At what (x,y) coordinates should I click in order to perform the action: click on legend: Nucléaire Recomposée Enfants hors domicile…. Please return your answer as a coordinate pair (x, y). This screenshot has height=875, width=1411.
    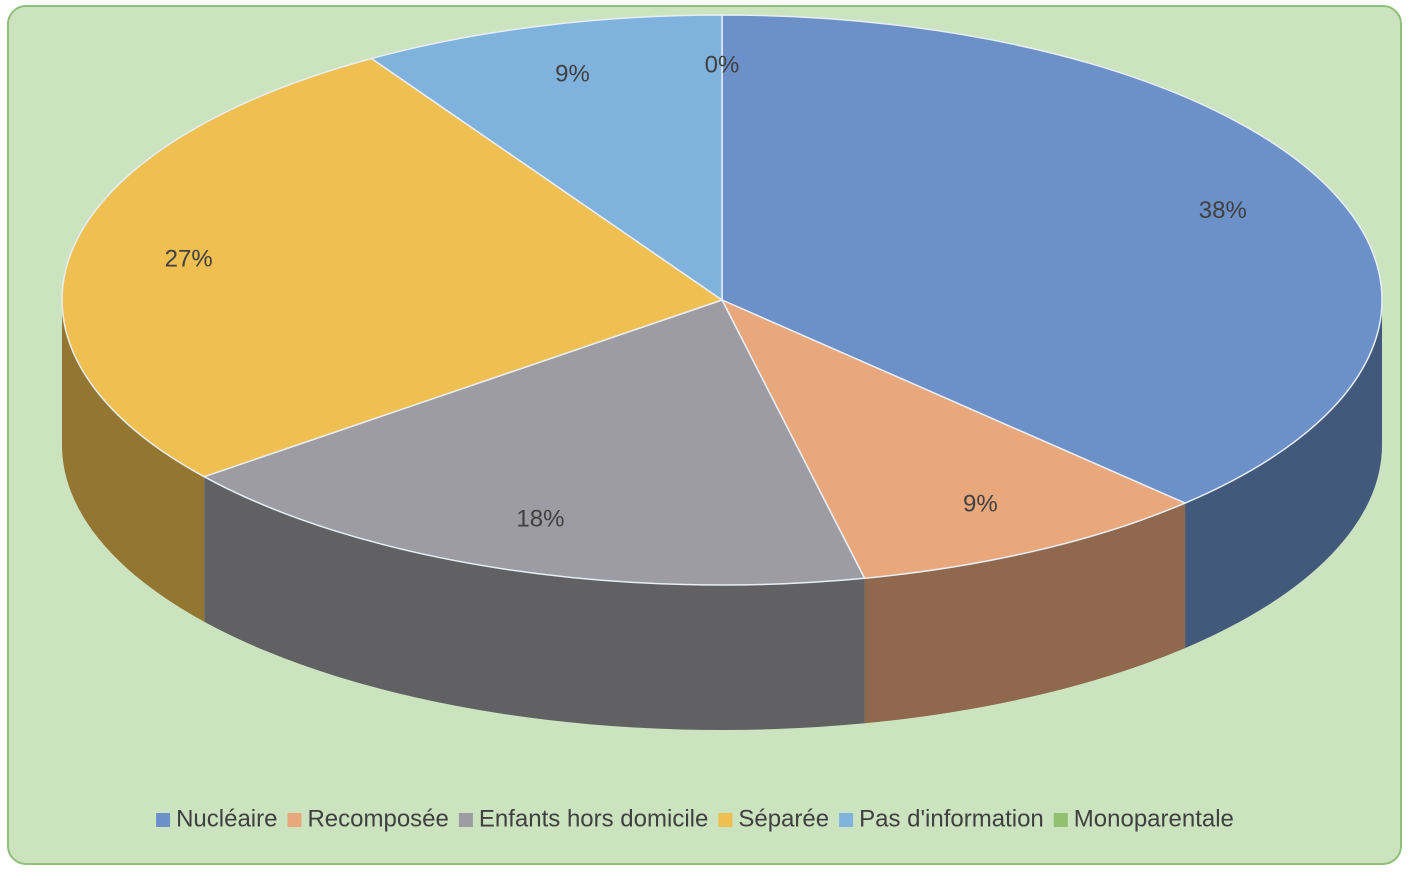
    Looking at the image, I should click on (695, 818).